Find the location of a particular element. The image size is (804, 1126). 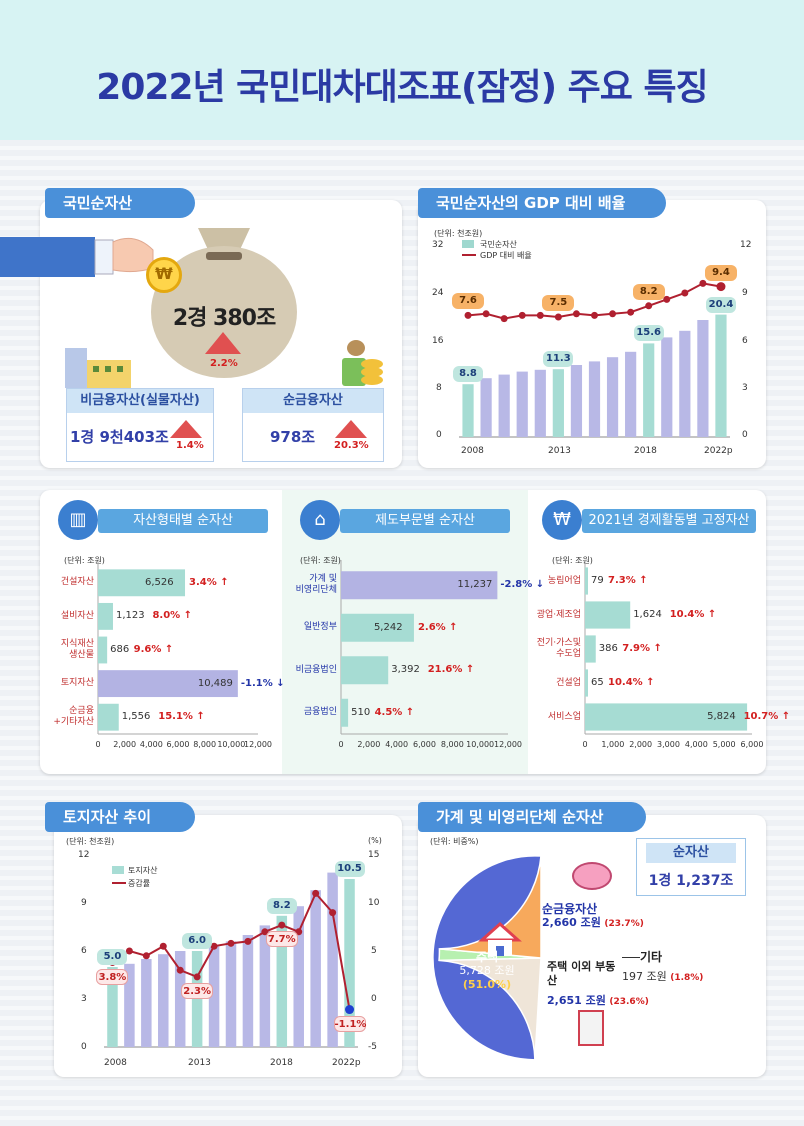

pie-etc-name: 기타 is located at coordinates (651, 957).